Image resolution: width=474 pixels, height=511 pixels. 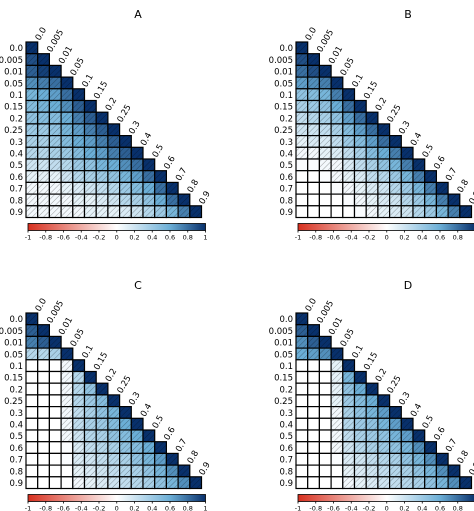 What do you see at coordinates (458, 238) in the screenshot?
I see `colorbar-tick-label: 0.8` at bounding box center [458, 238].